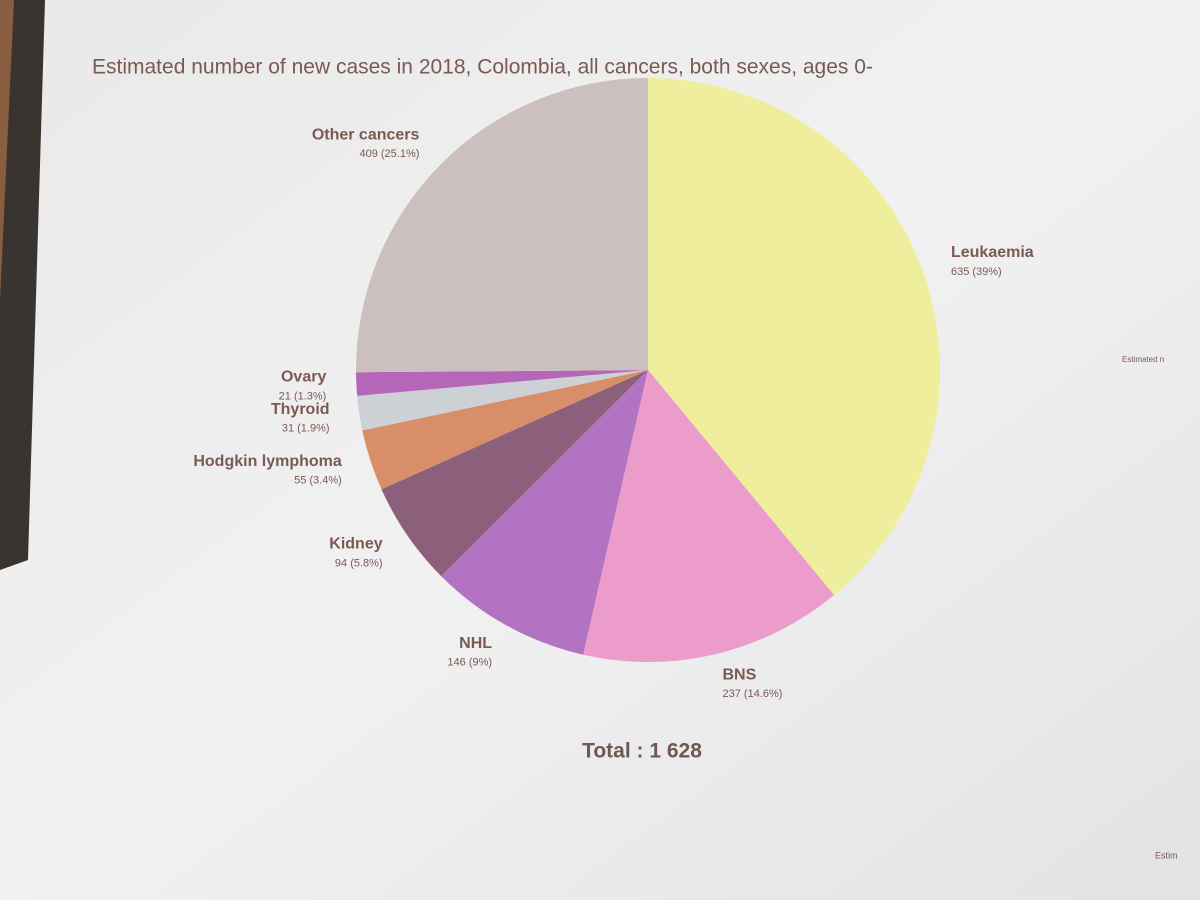 The width and height of the screenshot is (1200, 900). I want to click on slice-label: NHL, so click(475, 643).